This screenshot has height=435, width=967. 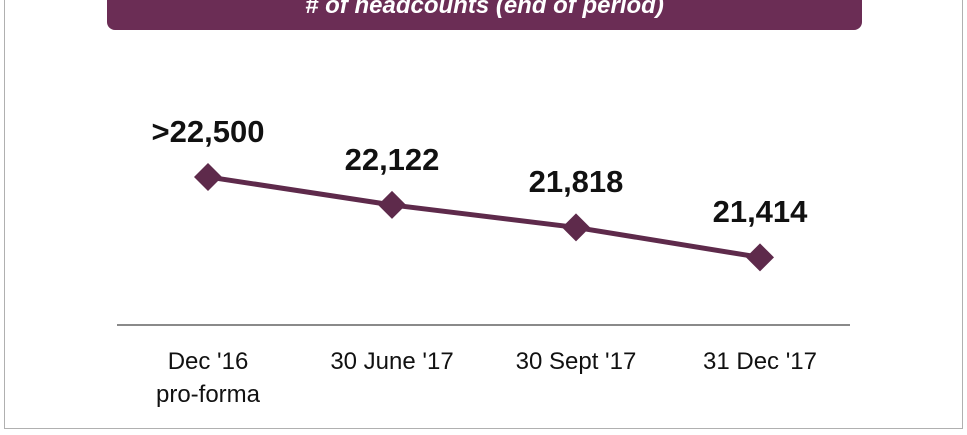 I want to click on value-label: >22,500, so click(x=208, y=131).